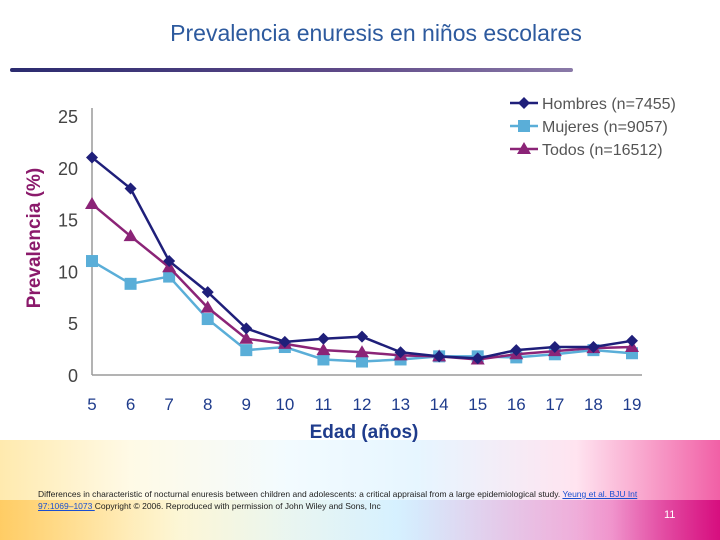  What do you see at coordinates (73, 324) in the screenshot?
I see `y-tick-label: 5` at bounding box center [73, 324].